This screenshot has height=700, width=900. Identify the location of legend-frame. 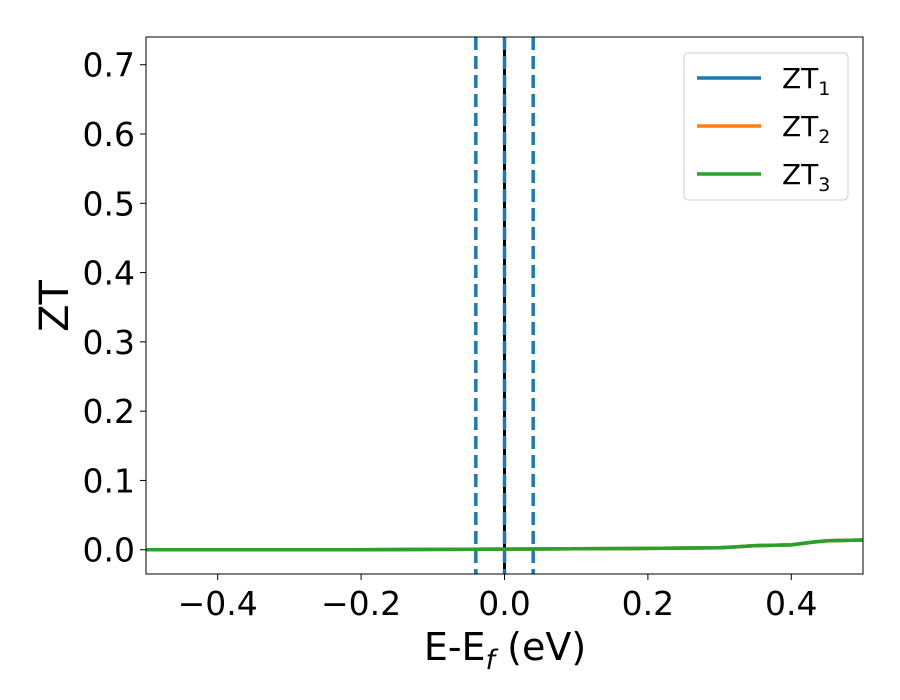
(766, 126).